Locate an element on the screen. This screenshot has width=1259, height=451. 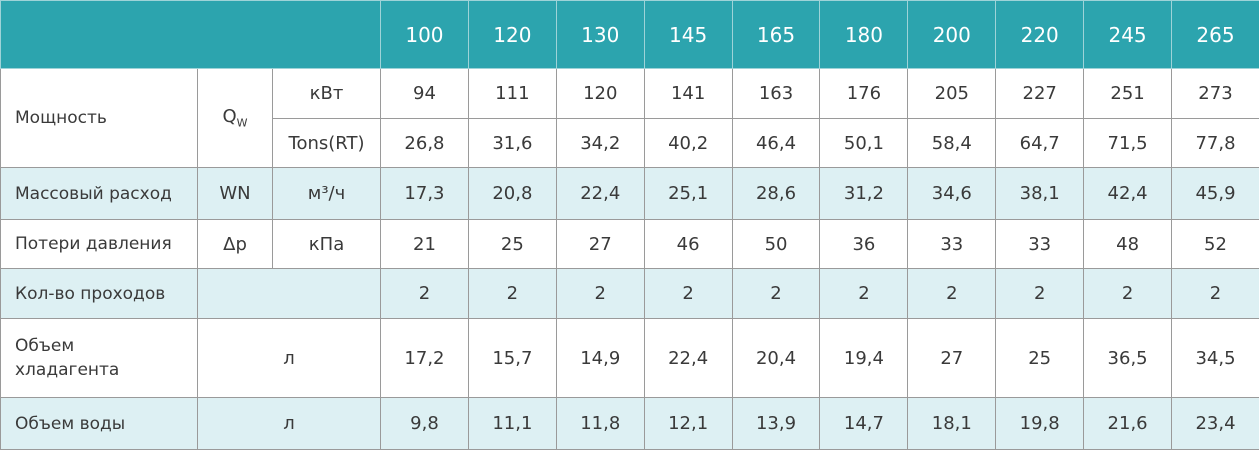
value-cell: 23,4 is located at coordinates (1215, 423).